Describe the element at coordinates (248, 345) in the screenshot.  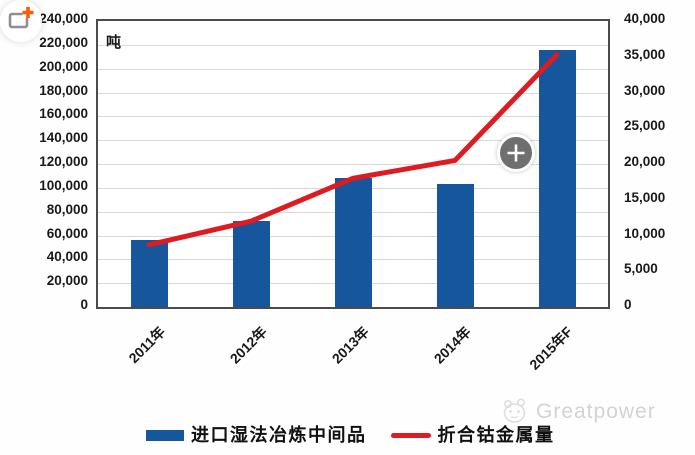
I see `x-axis-tick-label: 2012年` at that location.